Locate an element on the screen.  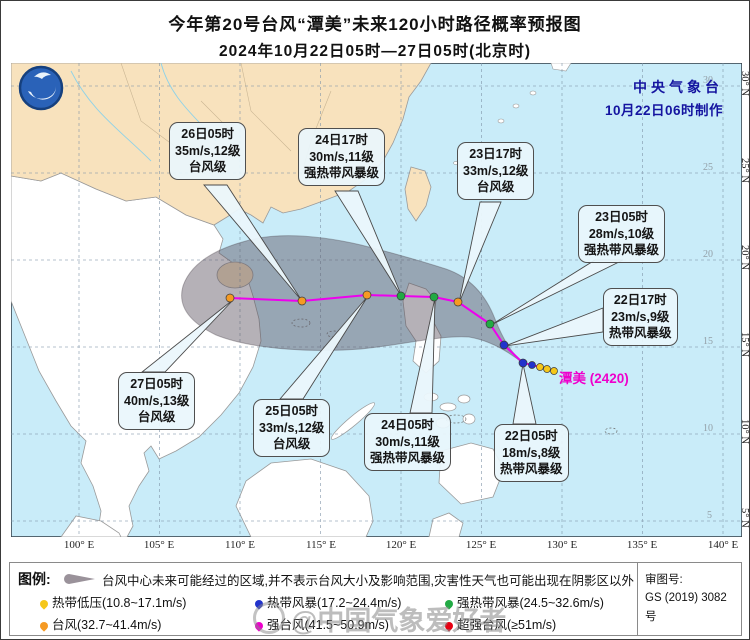
ty-marker-icon is located at coordinates (44, 626).